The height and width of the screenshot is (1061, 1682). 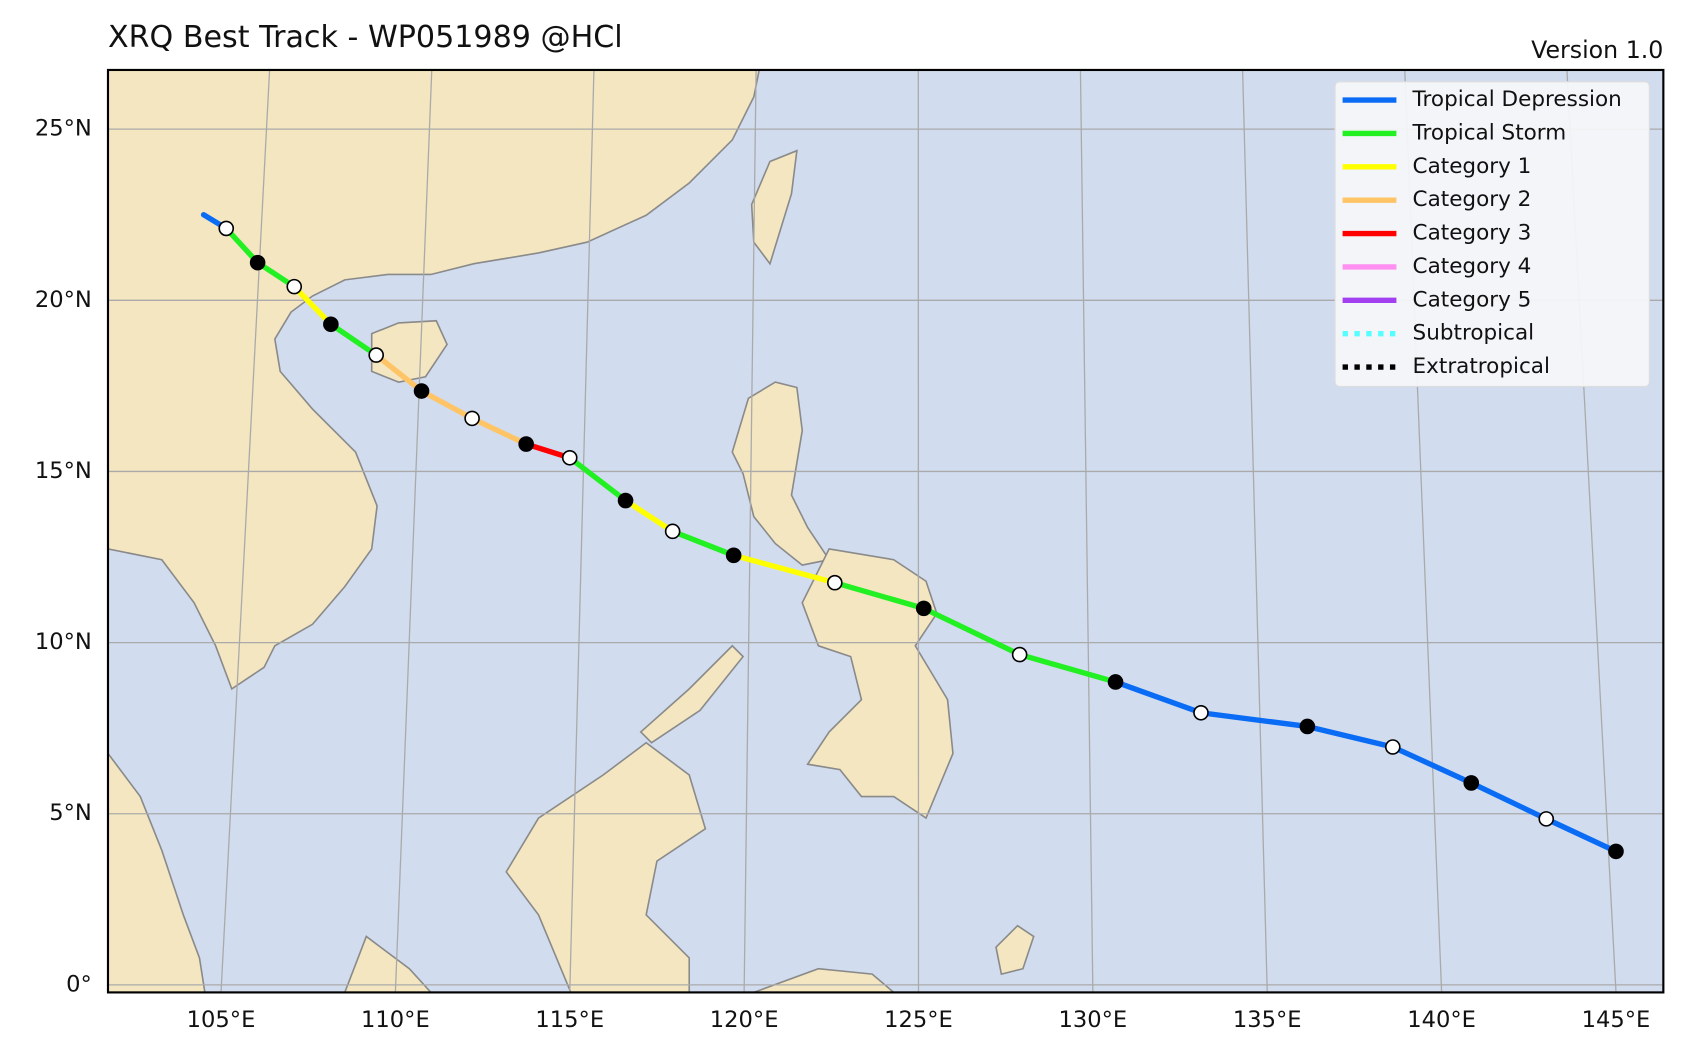 I want to click on legend-label: Subtropical, so click(x=1474, y=333).